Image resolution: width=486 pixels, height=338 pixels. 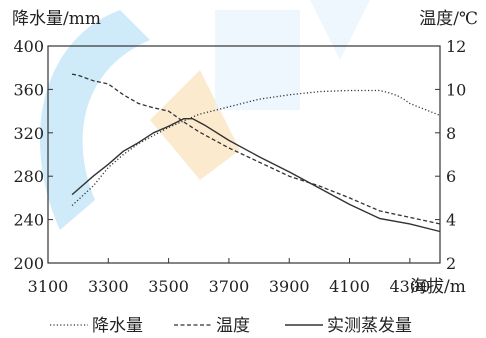 I want to click on y-right-tick-label: 10, so click(x=456, y=89).